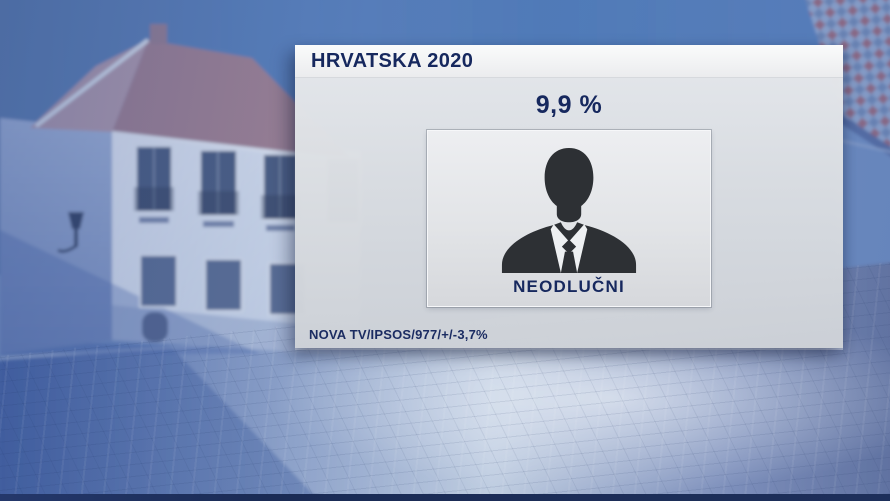  Describe the element at coordinates (445, 497) in the screenshot. I see `bottom-bar` at that location.